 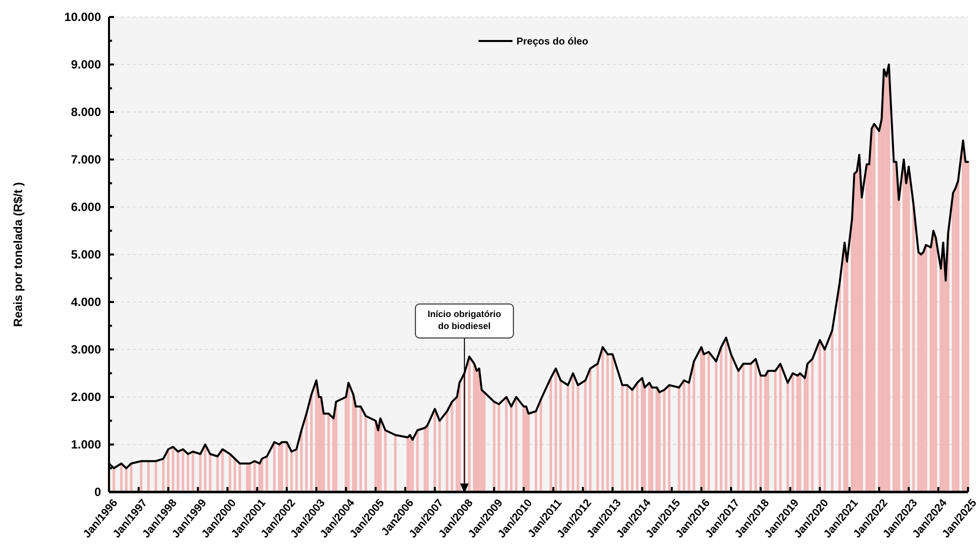 I want to click on y-tick-label: 1.000, so click(x=86, y=445).